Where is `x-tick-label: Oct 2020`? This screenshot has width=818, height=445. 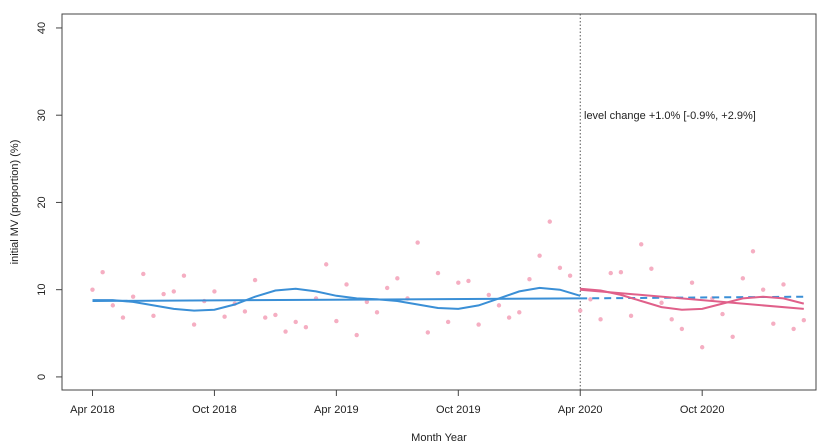
x-tick-label: Oct 2020 is located at coordinates (702, 410).